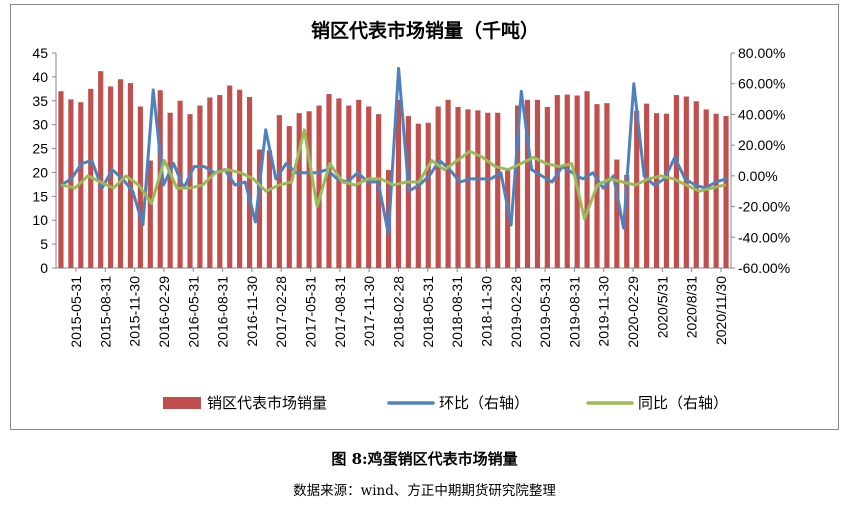 This screenshot has height=507, width=849. What do you see at coordinates (182, 403) in the screenshot?
I see `legend-swatch-bar` at bounding box center [182, 403].